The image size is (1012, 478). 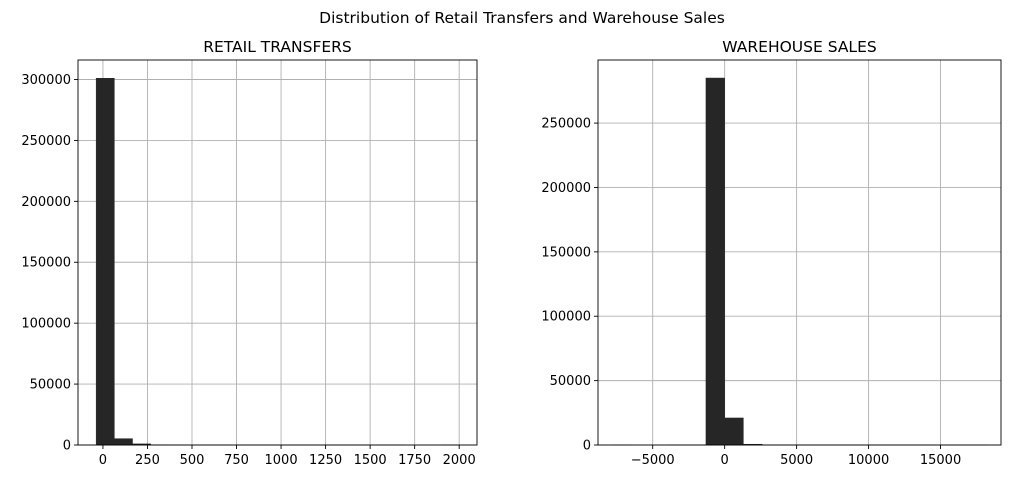 I want to click on x-tick-label: −5000, so click(x=653, y=460).